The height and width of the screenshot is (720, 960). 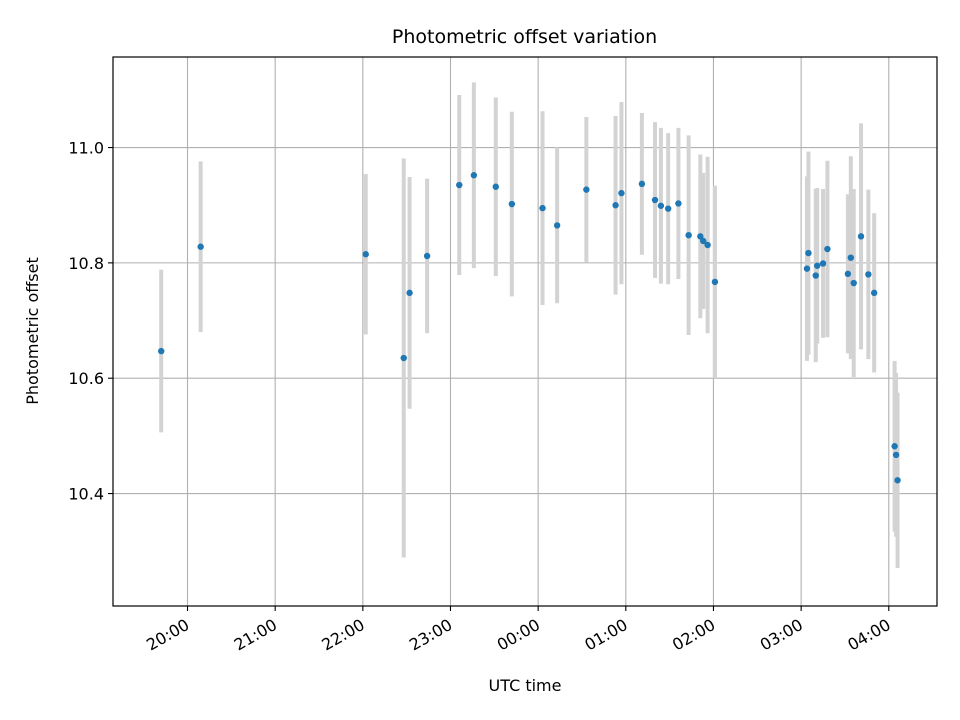 What do you see at coordinates (86, 494) in the screenshot?
I see `y-tick-label: 10.4` at bounding box center [86, 494].